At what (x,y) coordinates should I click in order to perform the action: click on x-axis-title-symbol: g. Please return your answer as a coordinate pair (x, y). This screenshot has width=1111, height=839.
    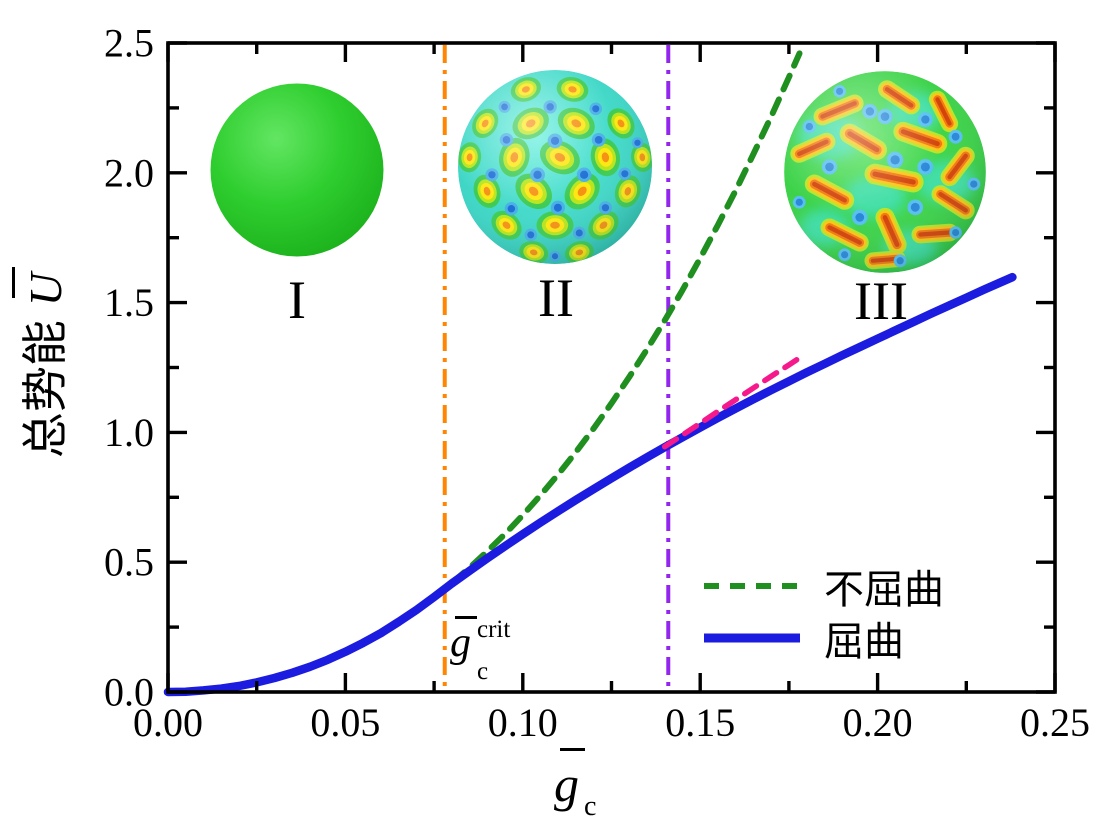
    Looking at the image, I should click on (568, 780).